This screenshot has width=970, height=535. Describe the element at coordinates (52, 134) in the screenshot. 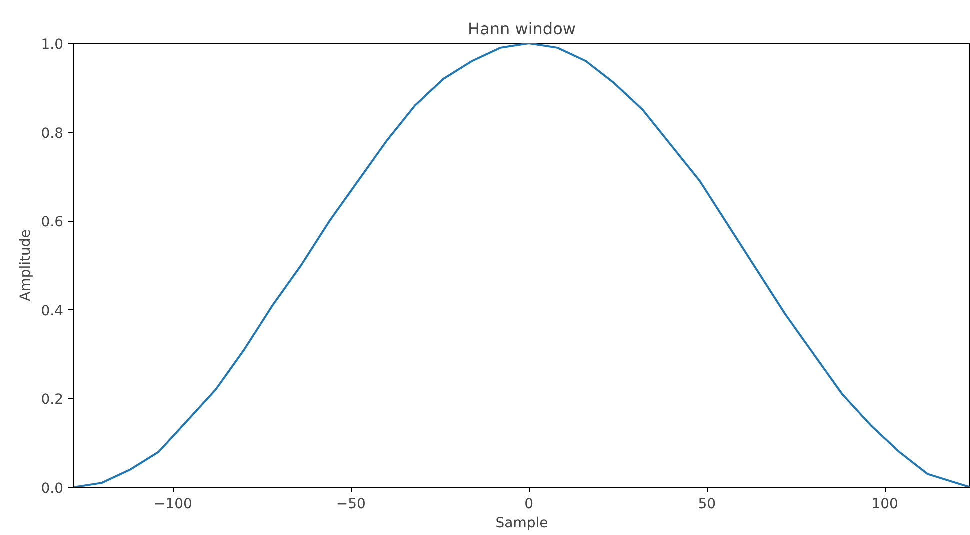

I see `y-tick-label: 0.8` at that location.